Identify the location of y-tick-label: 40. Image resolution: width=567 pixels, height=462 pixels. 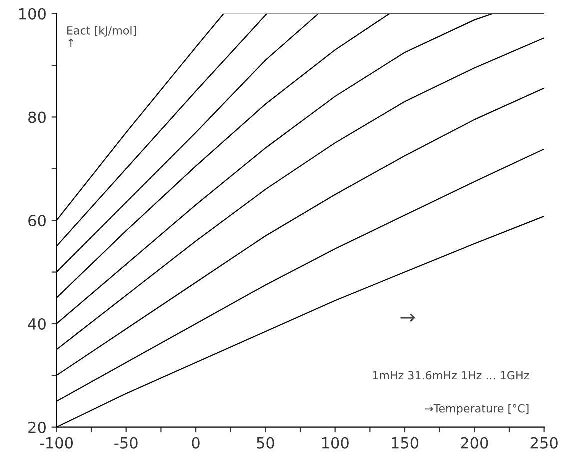
(37, 324).